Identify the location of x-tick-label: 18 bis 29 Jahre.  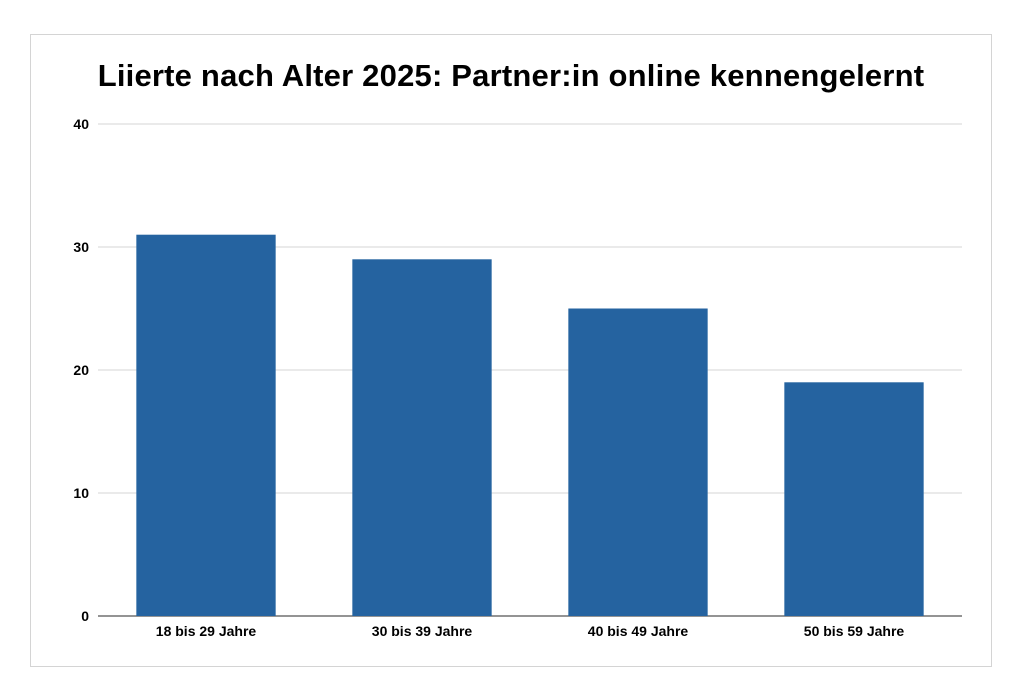
(206, 631).